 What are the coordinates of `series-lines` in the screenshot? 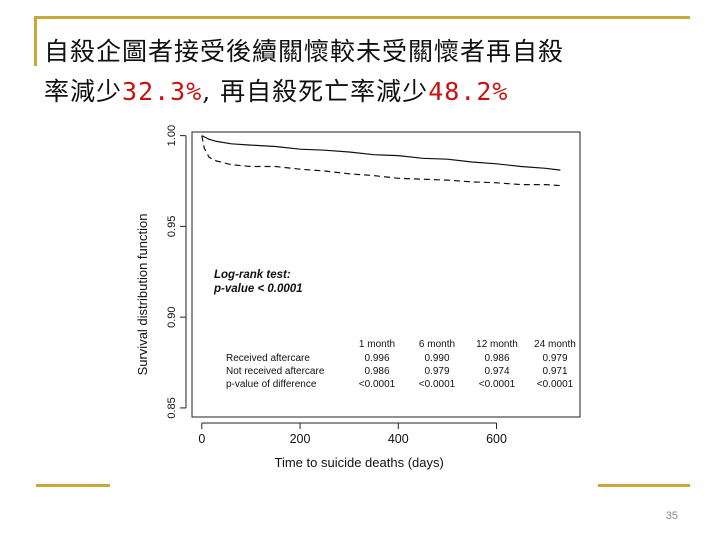 It's located at (381, 161).